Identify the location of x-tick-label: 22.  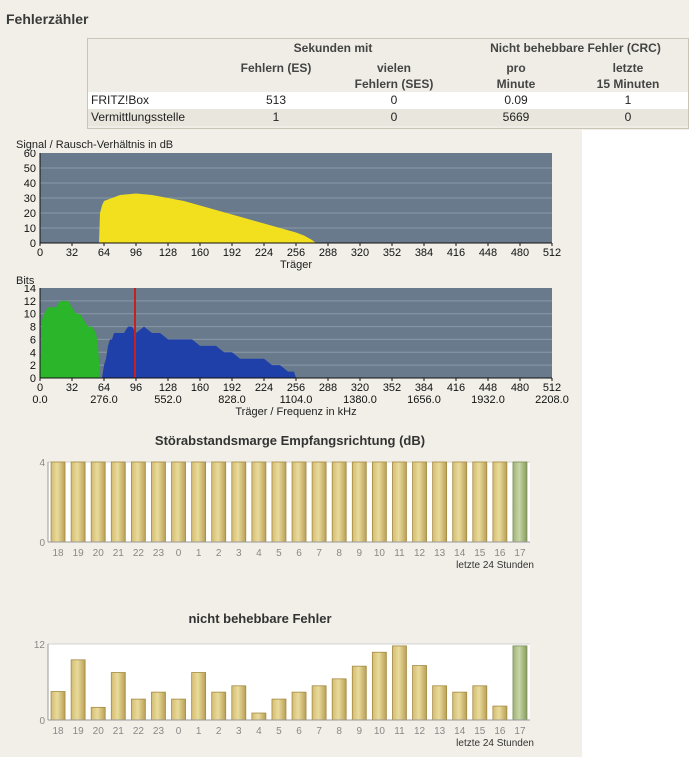
(139, 553).